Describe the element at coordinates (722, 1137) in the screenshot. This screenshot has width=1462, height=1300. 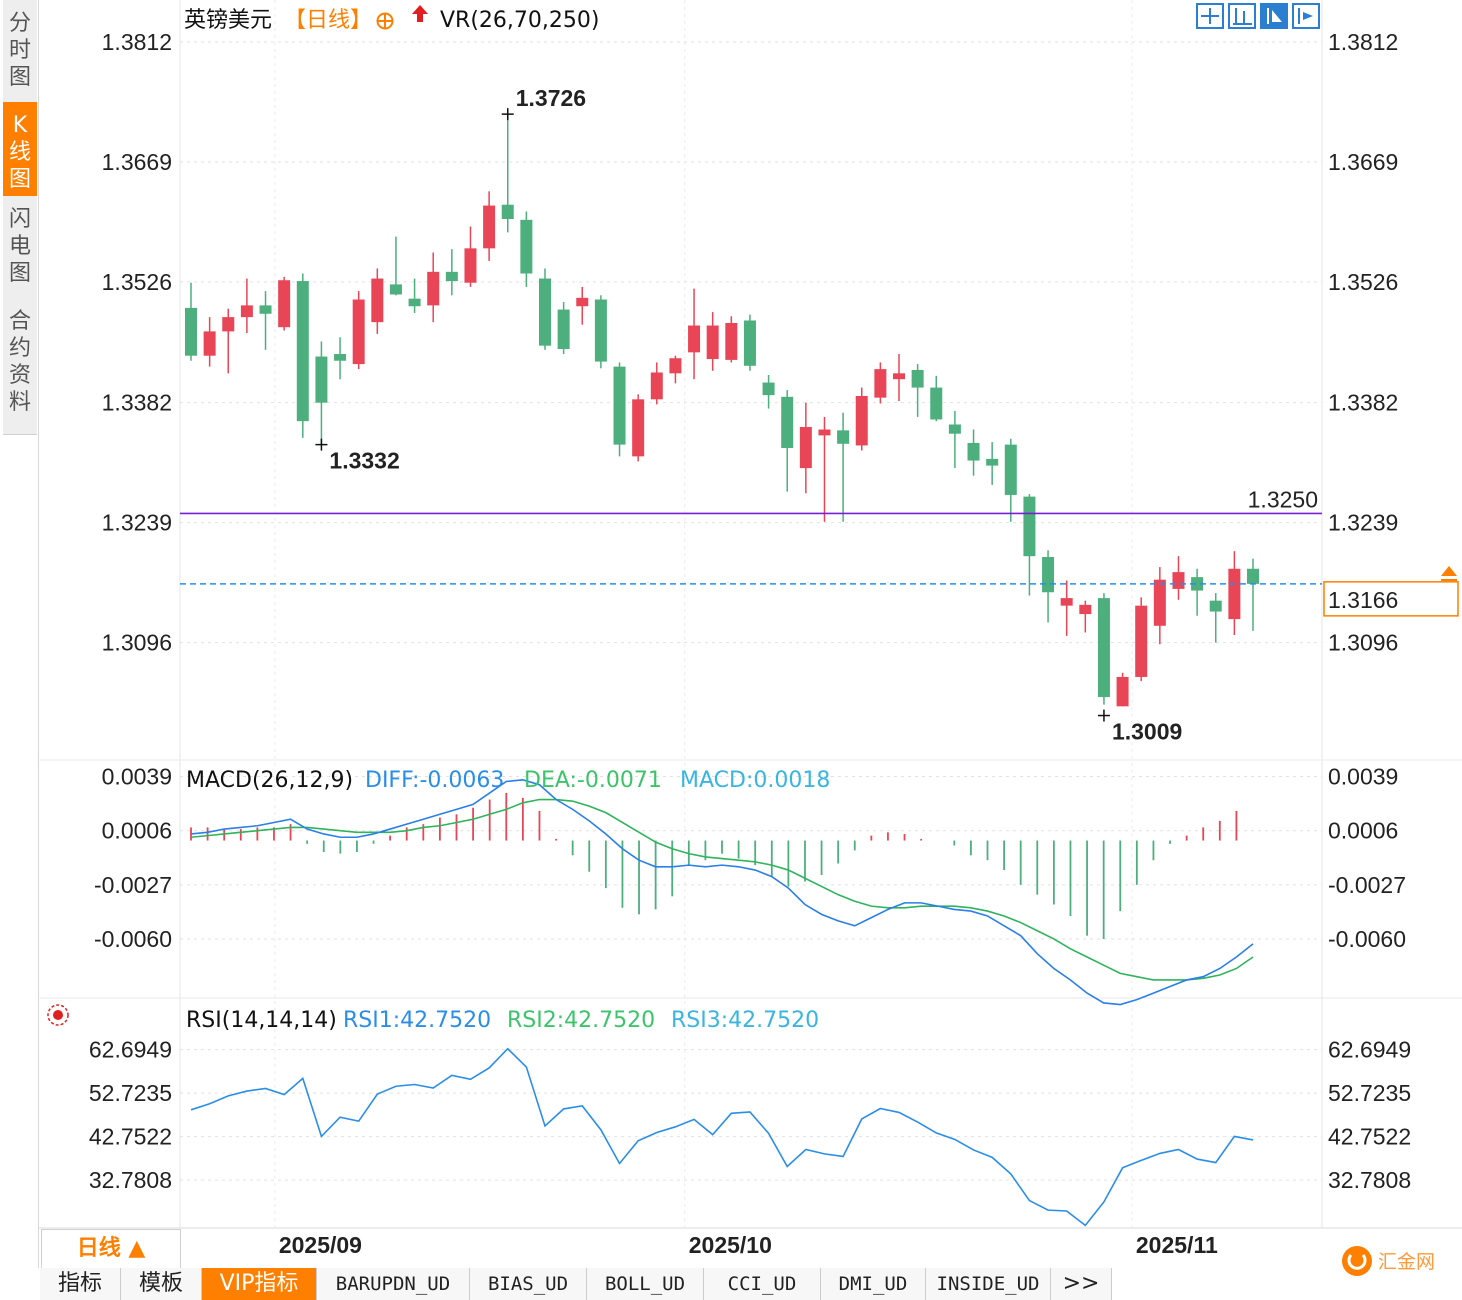
I see `rsi-plot` at that location.